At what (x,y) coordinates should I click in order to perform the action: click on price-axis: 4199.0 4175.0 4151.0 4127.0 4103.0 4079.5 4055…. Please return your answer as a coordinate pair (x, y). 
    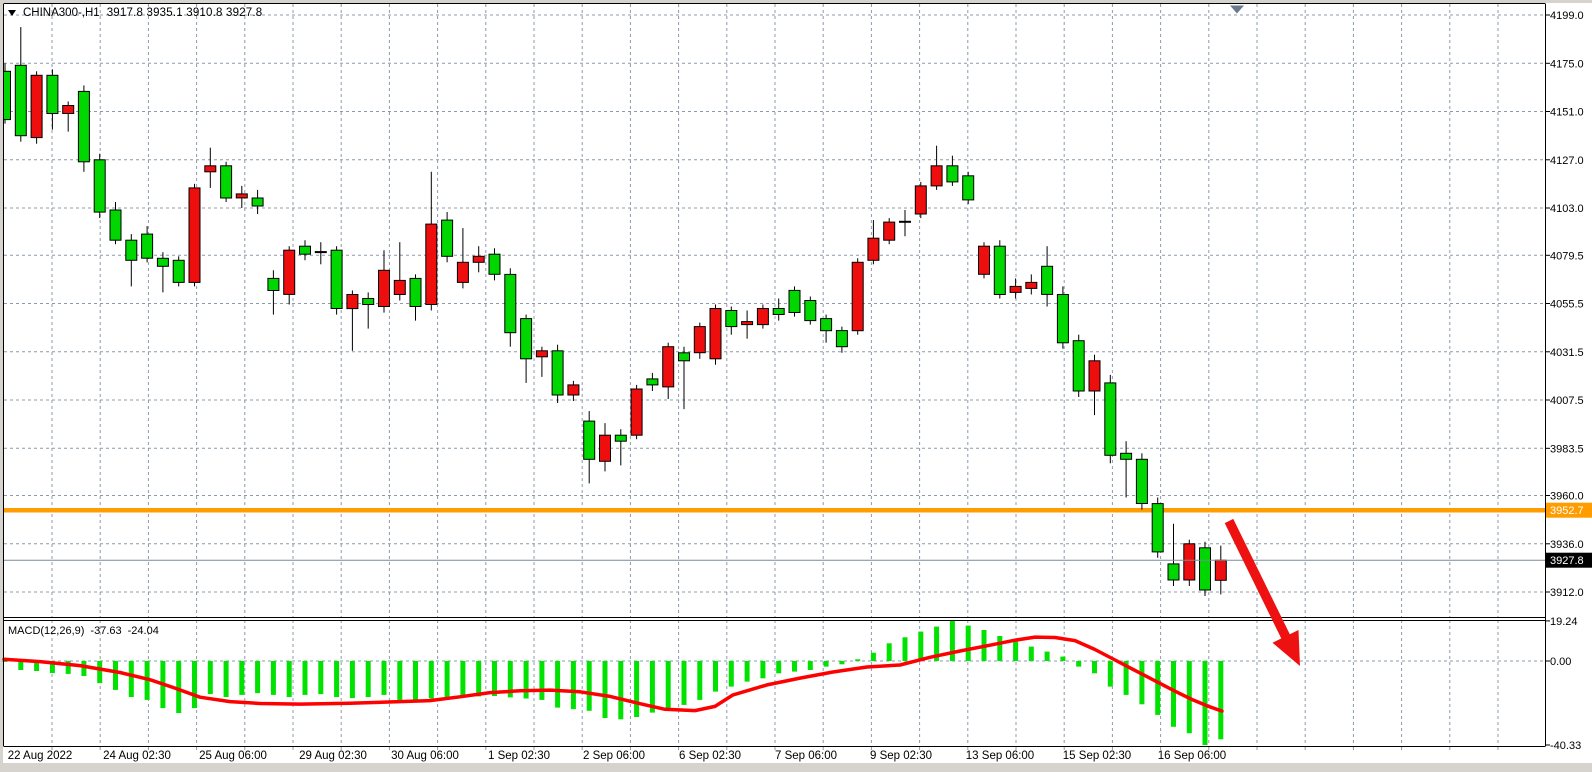
    Looking at the image, I should click on (1564, 304).